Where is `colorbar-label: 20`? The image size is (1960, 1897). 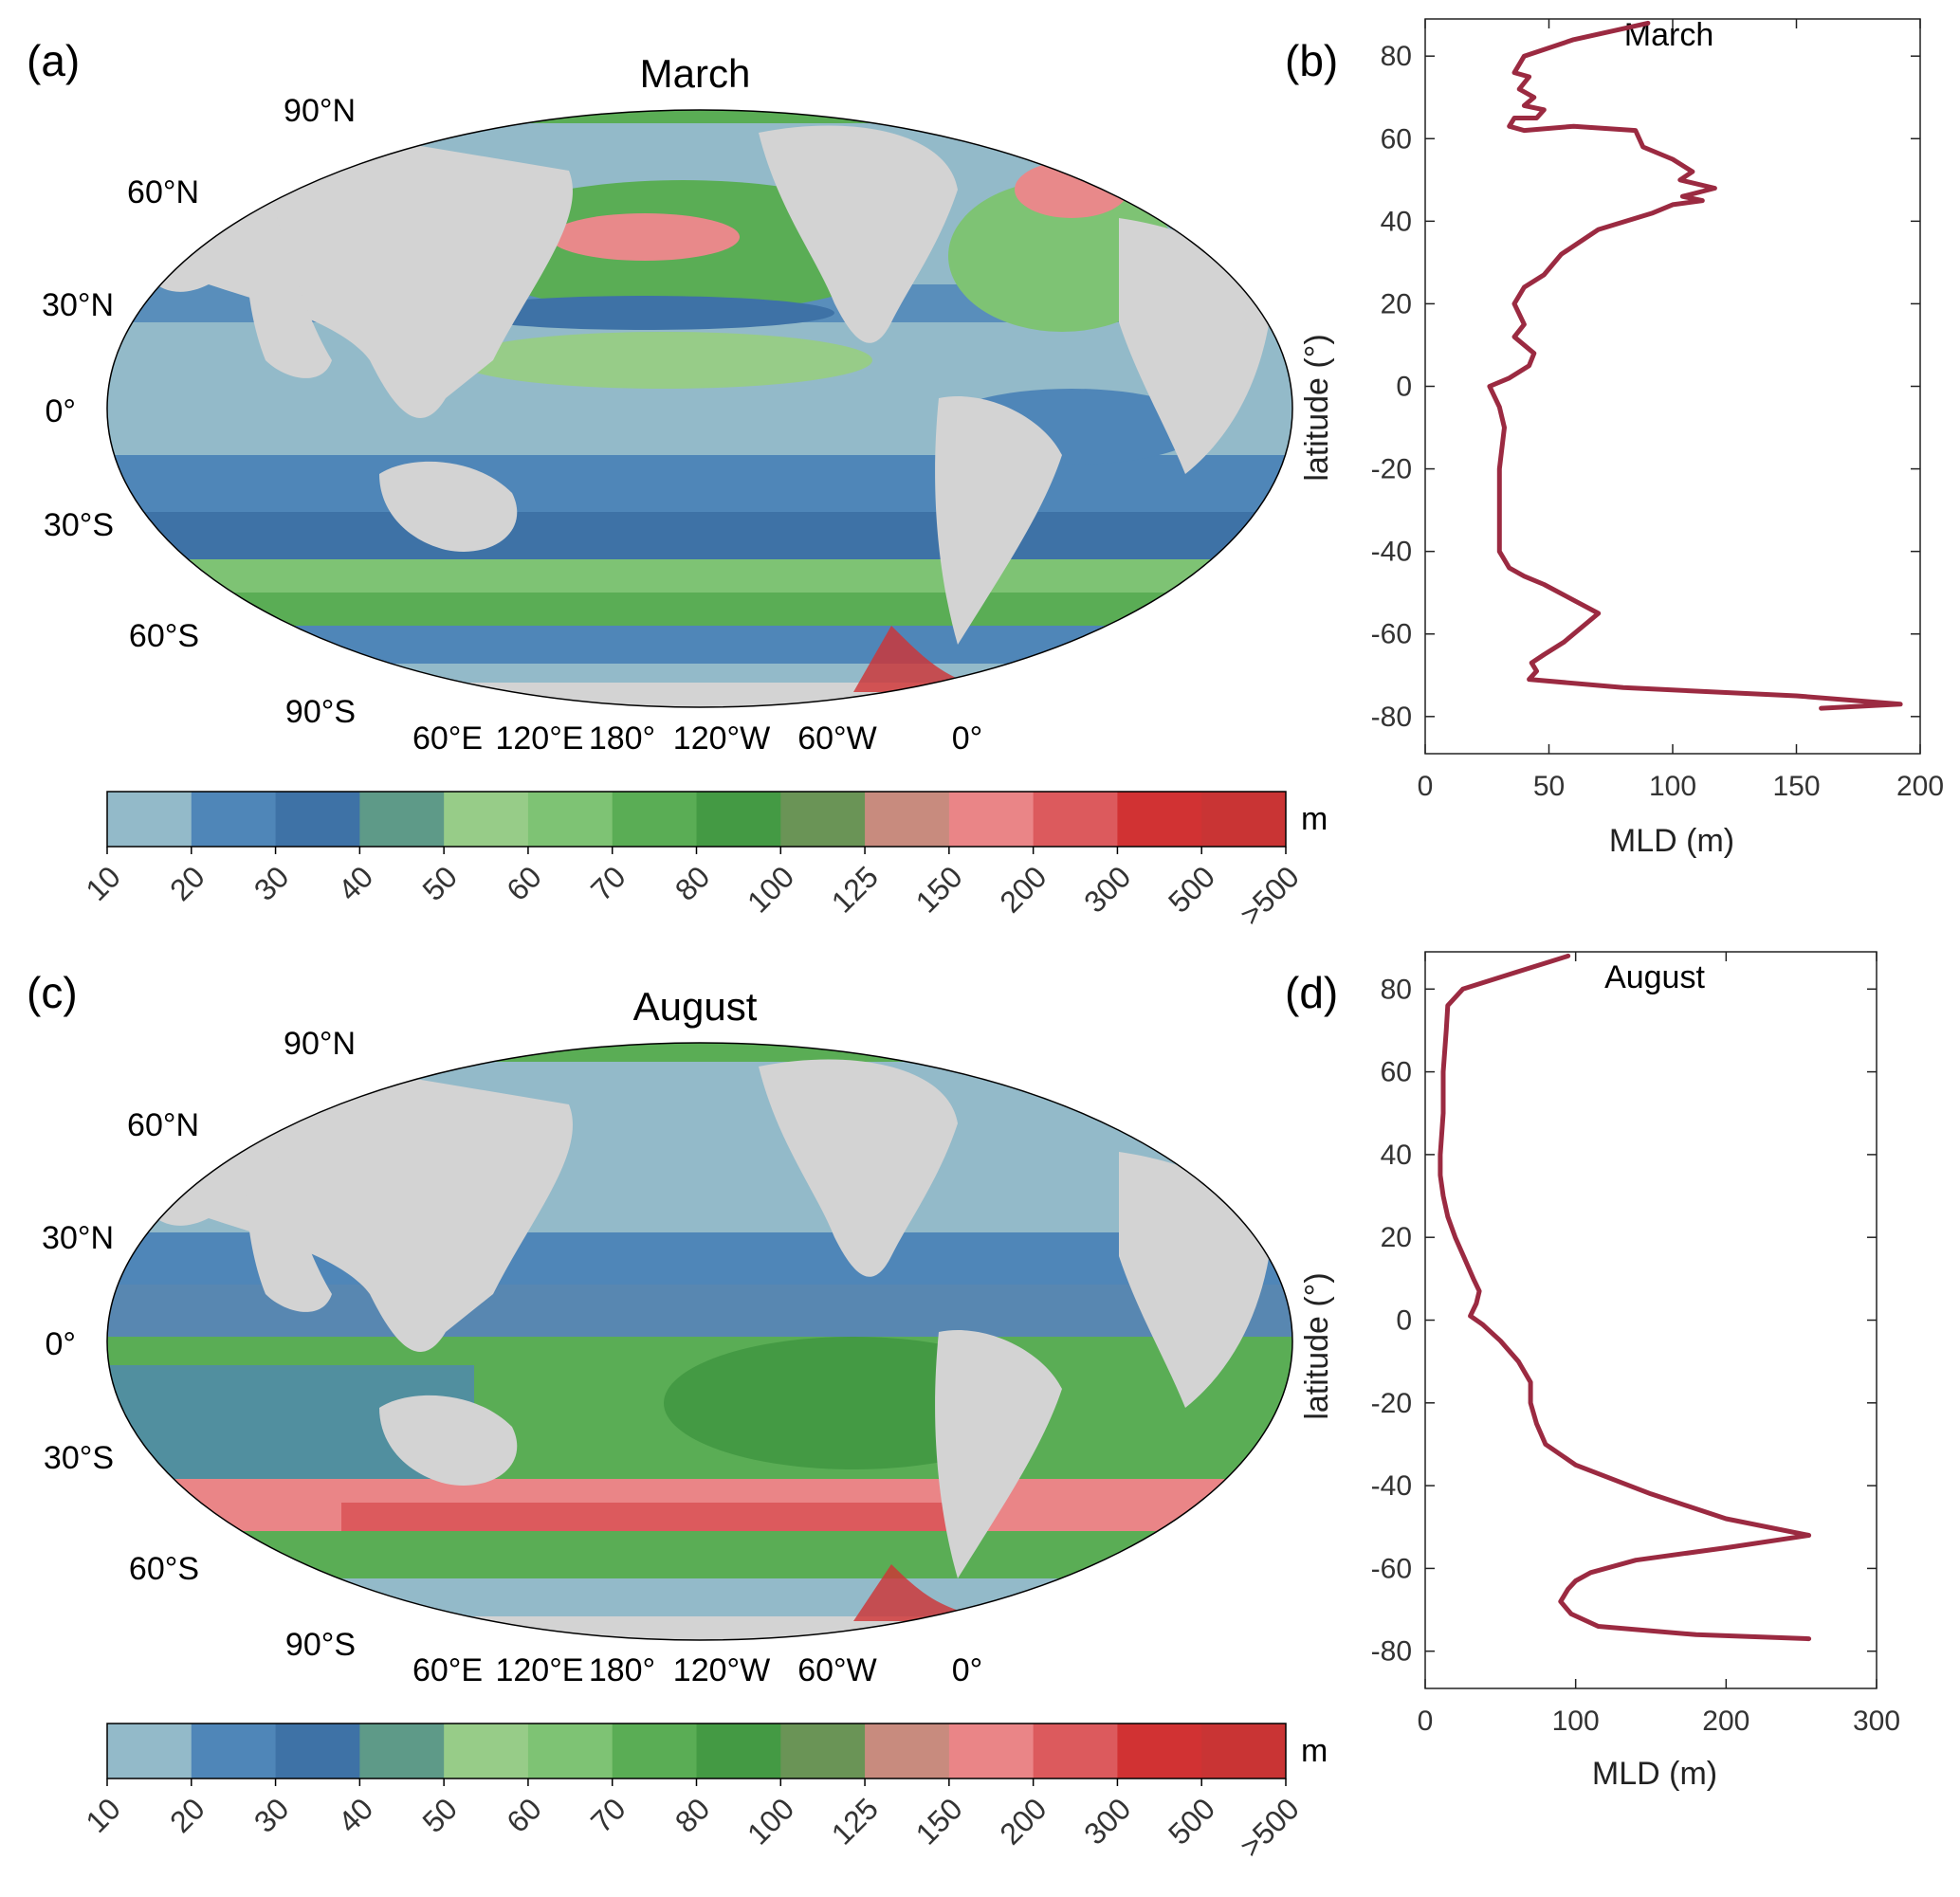 colorbar-label: 20 is located at coordinates (187, 883).